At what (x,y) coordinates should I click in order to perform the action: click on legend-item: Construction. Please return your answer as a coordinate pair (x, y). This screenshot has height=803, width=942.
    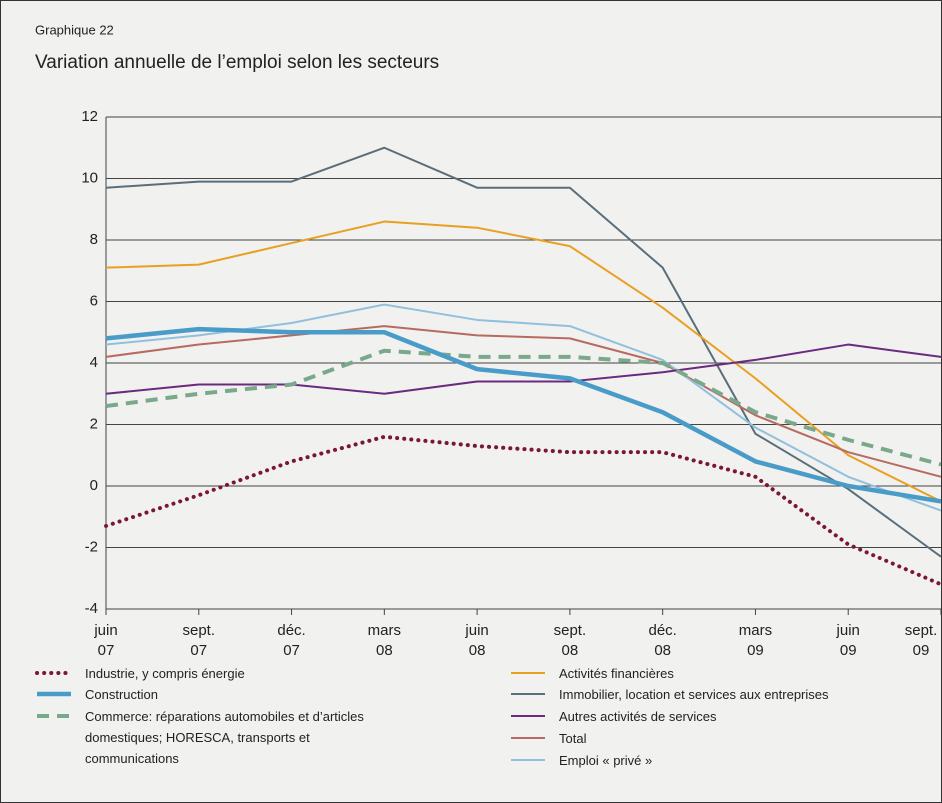
    Looking at the image, I should click on (225, 694).